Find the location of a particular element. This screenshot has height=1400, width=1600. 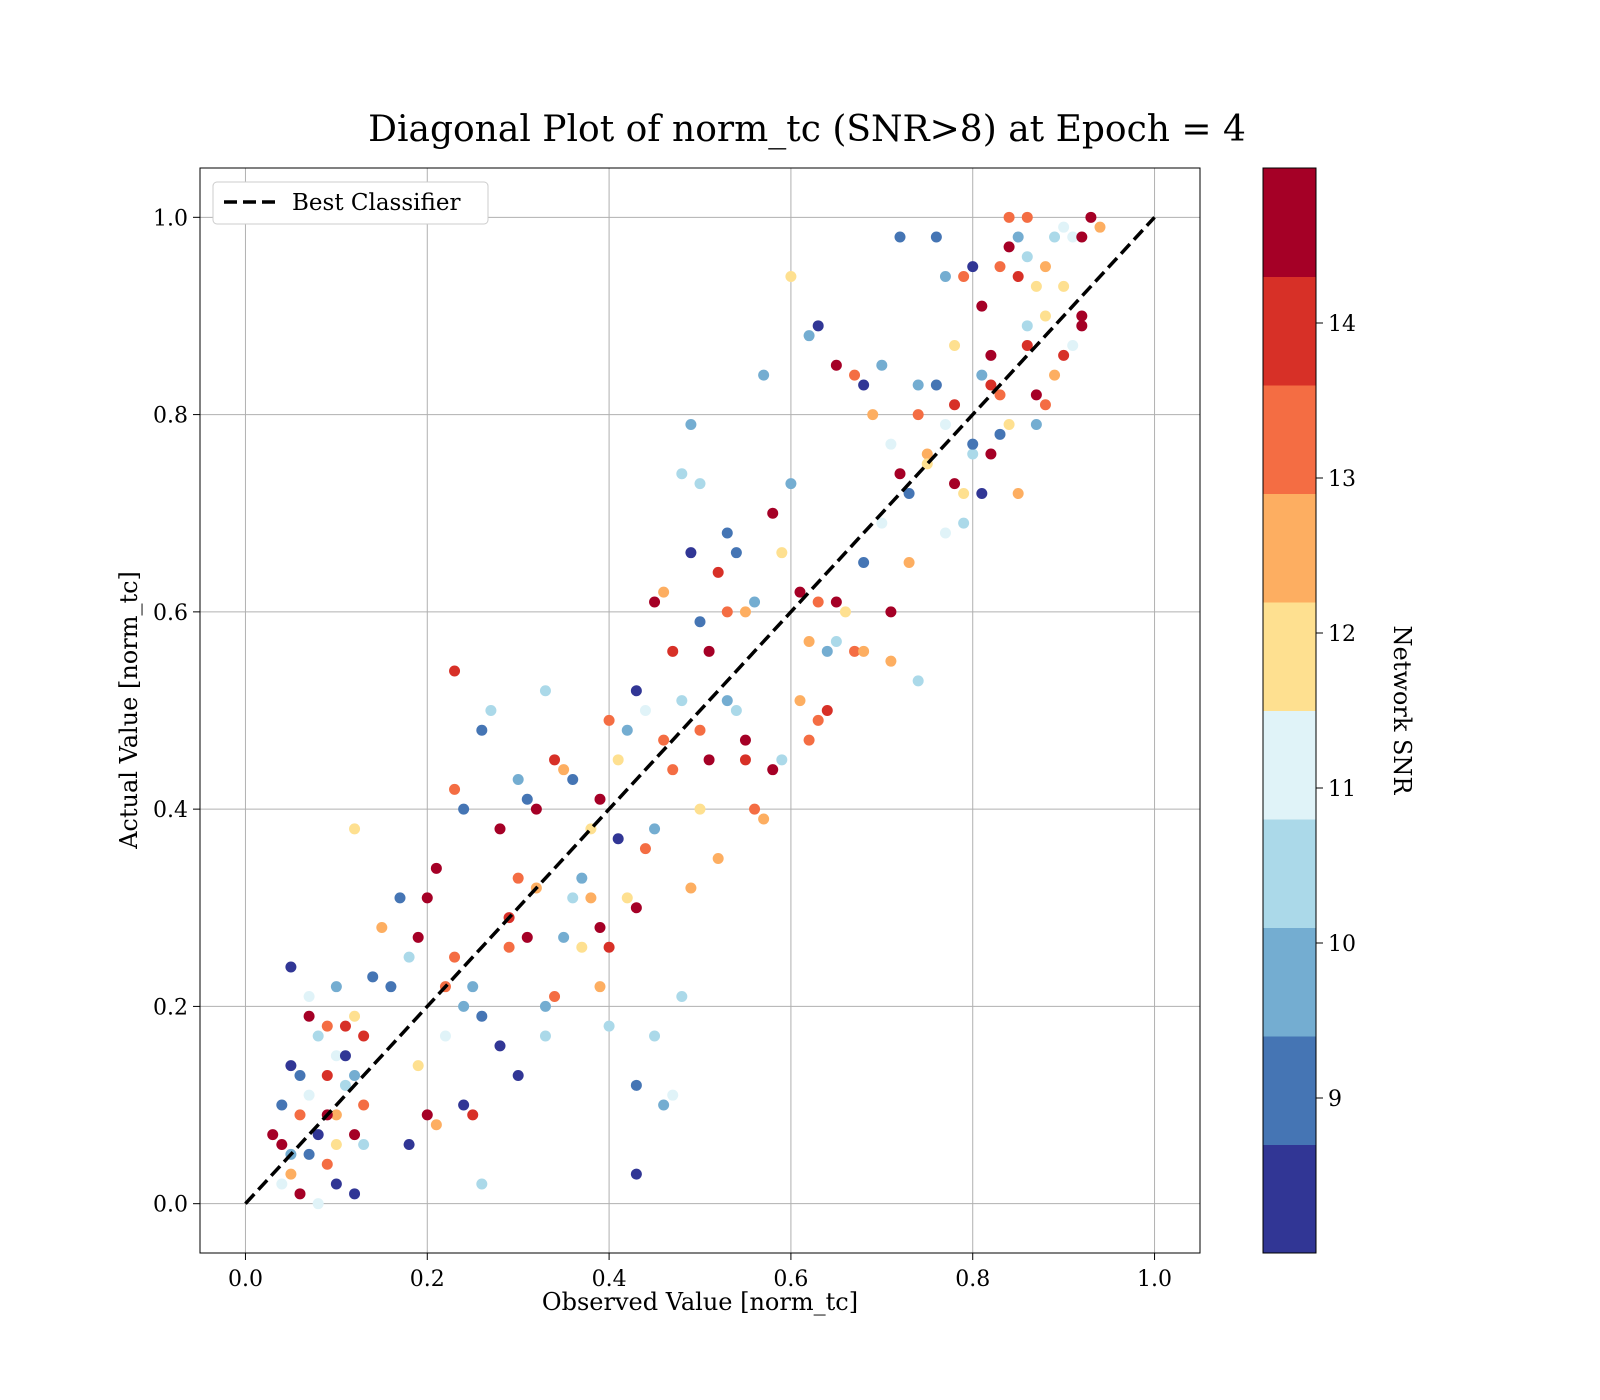

colorbar-tick-label: 11 is located at coordinates (1342, 789).